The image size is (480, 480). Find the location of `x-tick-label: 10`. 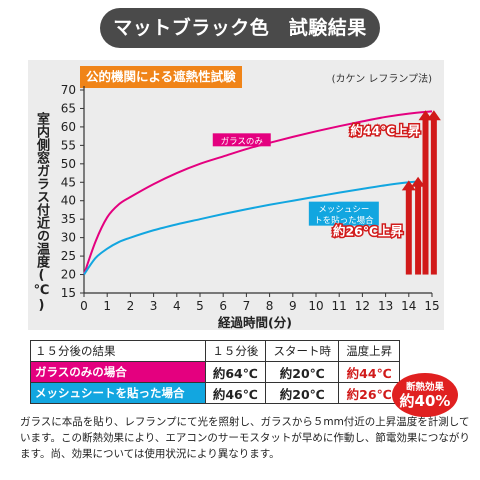

x-tick-label: 10 is located at coordinates (315, 306).